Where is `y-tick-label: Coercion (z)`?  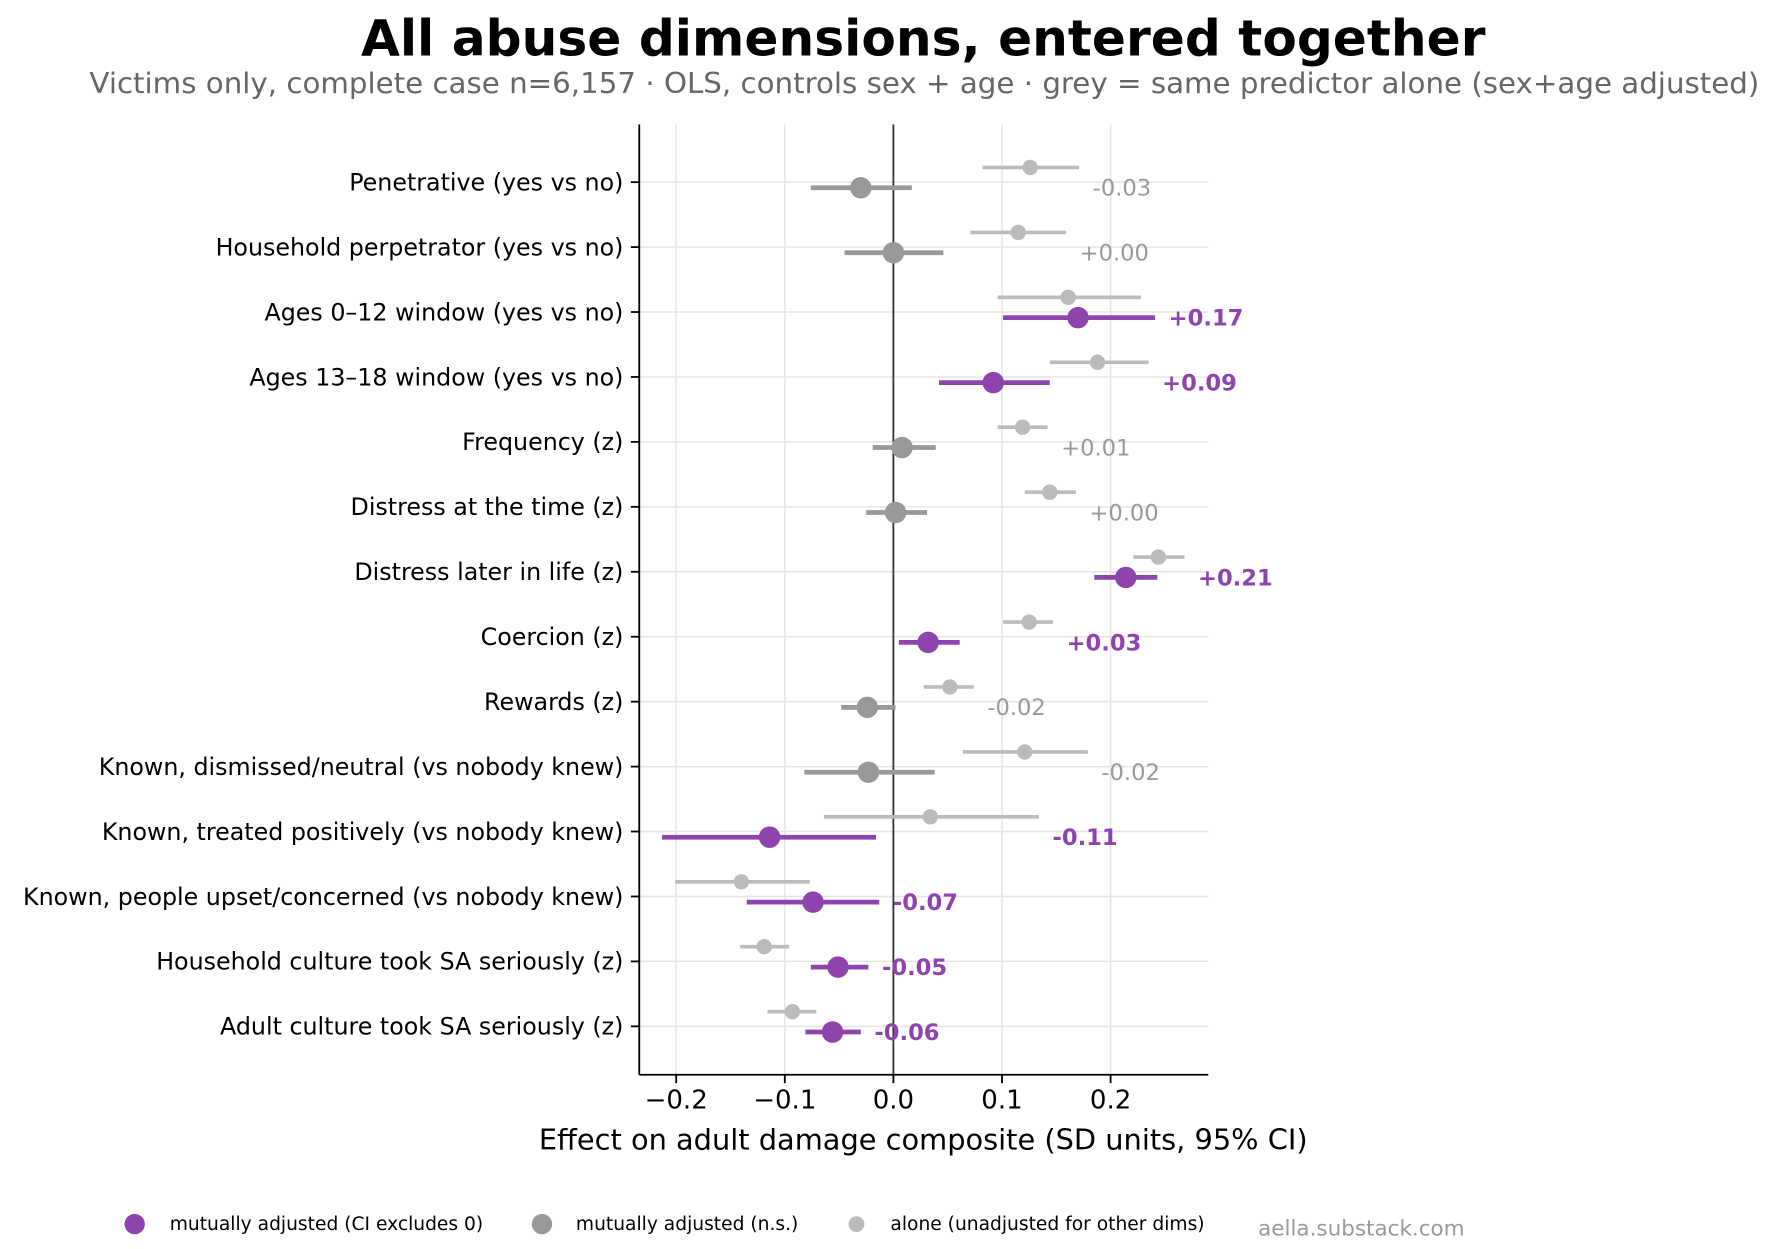
y-tick-label: Coercion (z) is located at coordinates (552, 637).